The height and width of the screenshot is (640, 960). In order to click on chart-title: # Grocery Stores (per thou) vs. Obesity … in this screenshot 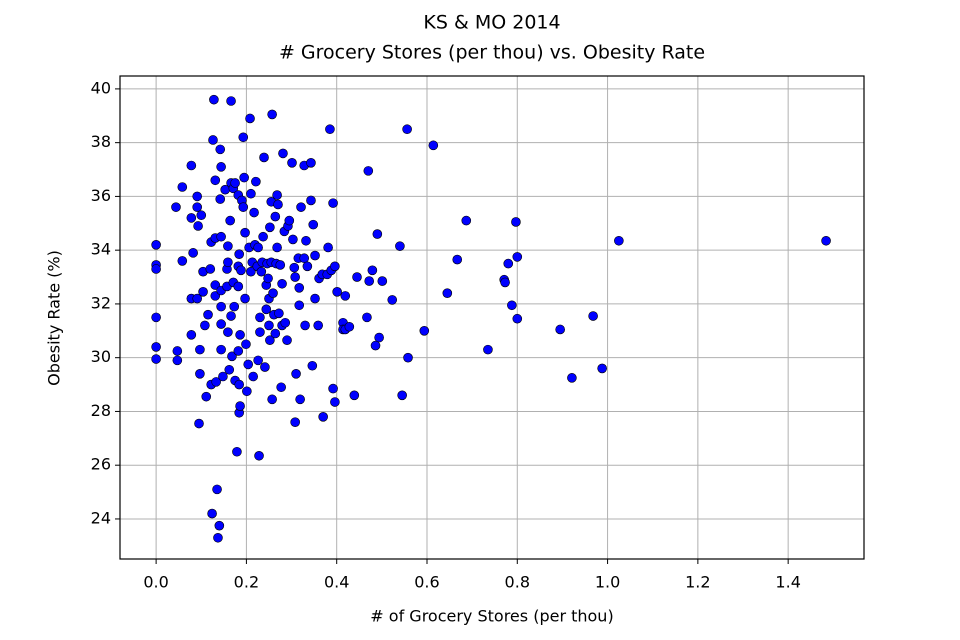, I will do `click(492, 53)`.